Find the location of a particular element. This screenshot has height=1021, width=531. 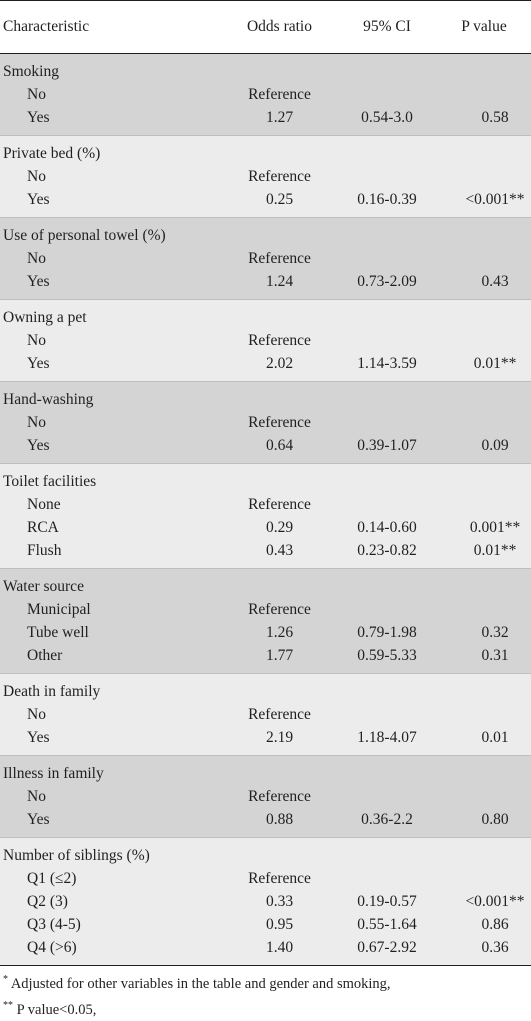

group-title: Private bed (%) is located at coordinates (265, 150).